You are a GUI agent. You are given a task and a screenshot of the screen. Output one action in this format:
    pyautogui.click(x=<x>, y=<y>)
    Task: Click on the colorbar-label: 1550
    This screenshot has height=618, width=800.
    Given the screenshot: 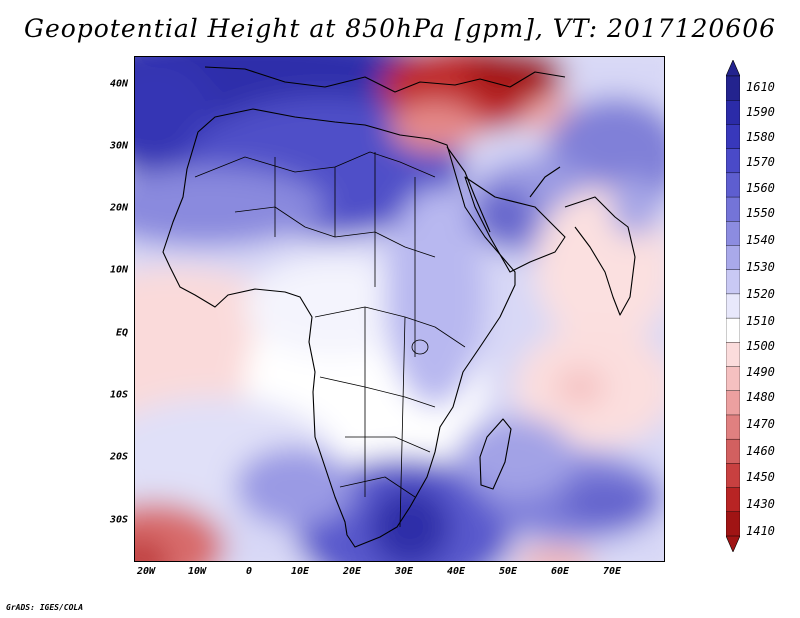 What is the action you would take?
    pyautogui.click(x=760, y=213)
    